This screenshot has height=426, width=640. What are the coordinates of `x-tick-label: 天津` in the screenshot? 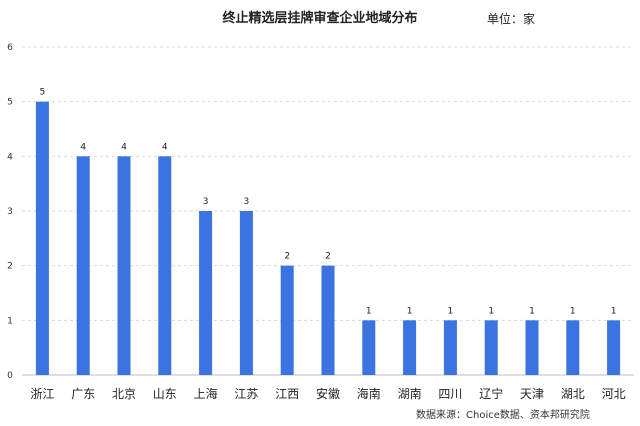 It's located at (532, 394).